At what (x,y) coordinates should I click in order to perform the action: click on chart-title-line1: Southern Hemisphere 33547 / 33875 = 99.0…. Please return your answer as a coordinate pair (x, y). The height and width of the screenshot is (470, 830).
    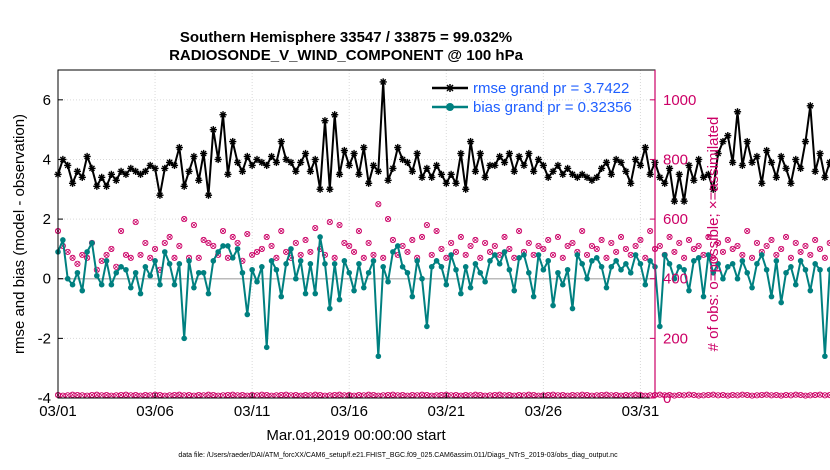
    Looking at the image, I should click on (346, 37).